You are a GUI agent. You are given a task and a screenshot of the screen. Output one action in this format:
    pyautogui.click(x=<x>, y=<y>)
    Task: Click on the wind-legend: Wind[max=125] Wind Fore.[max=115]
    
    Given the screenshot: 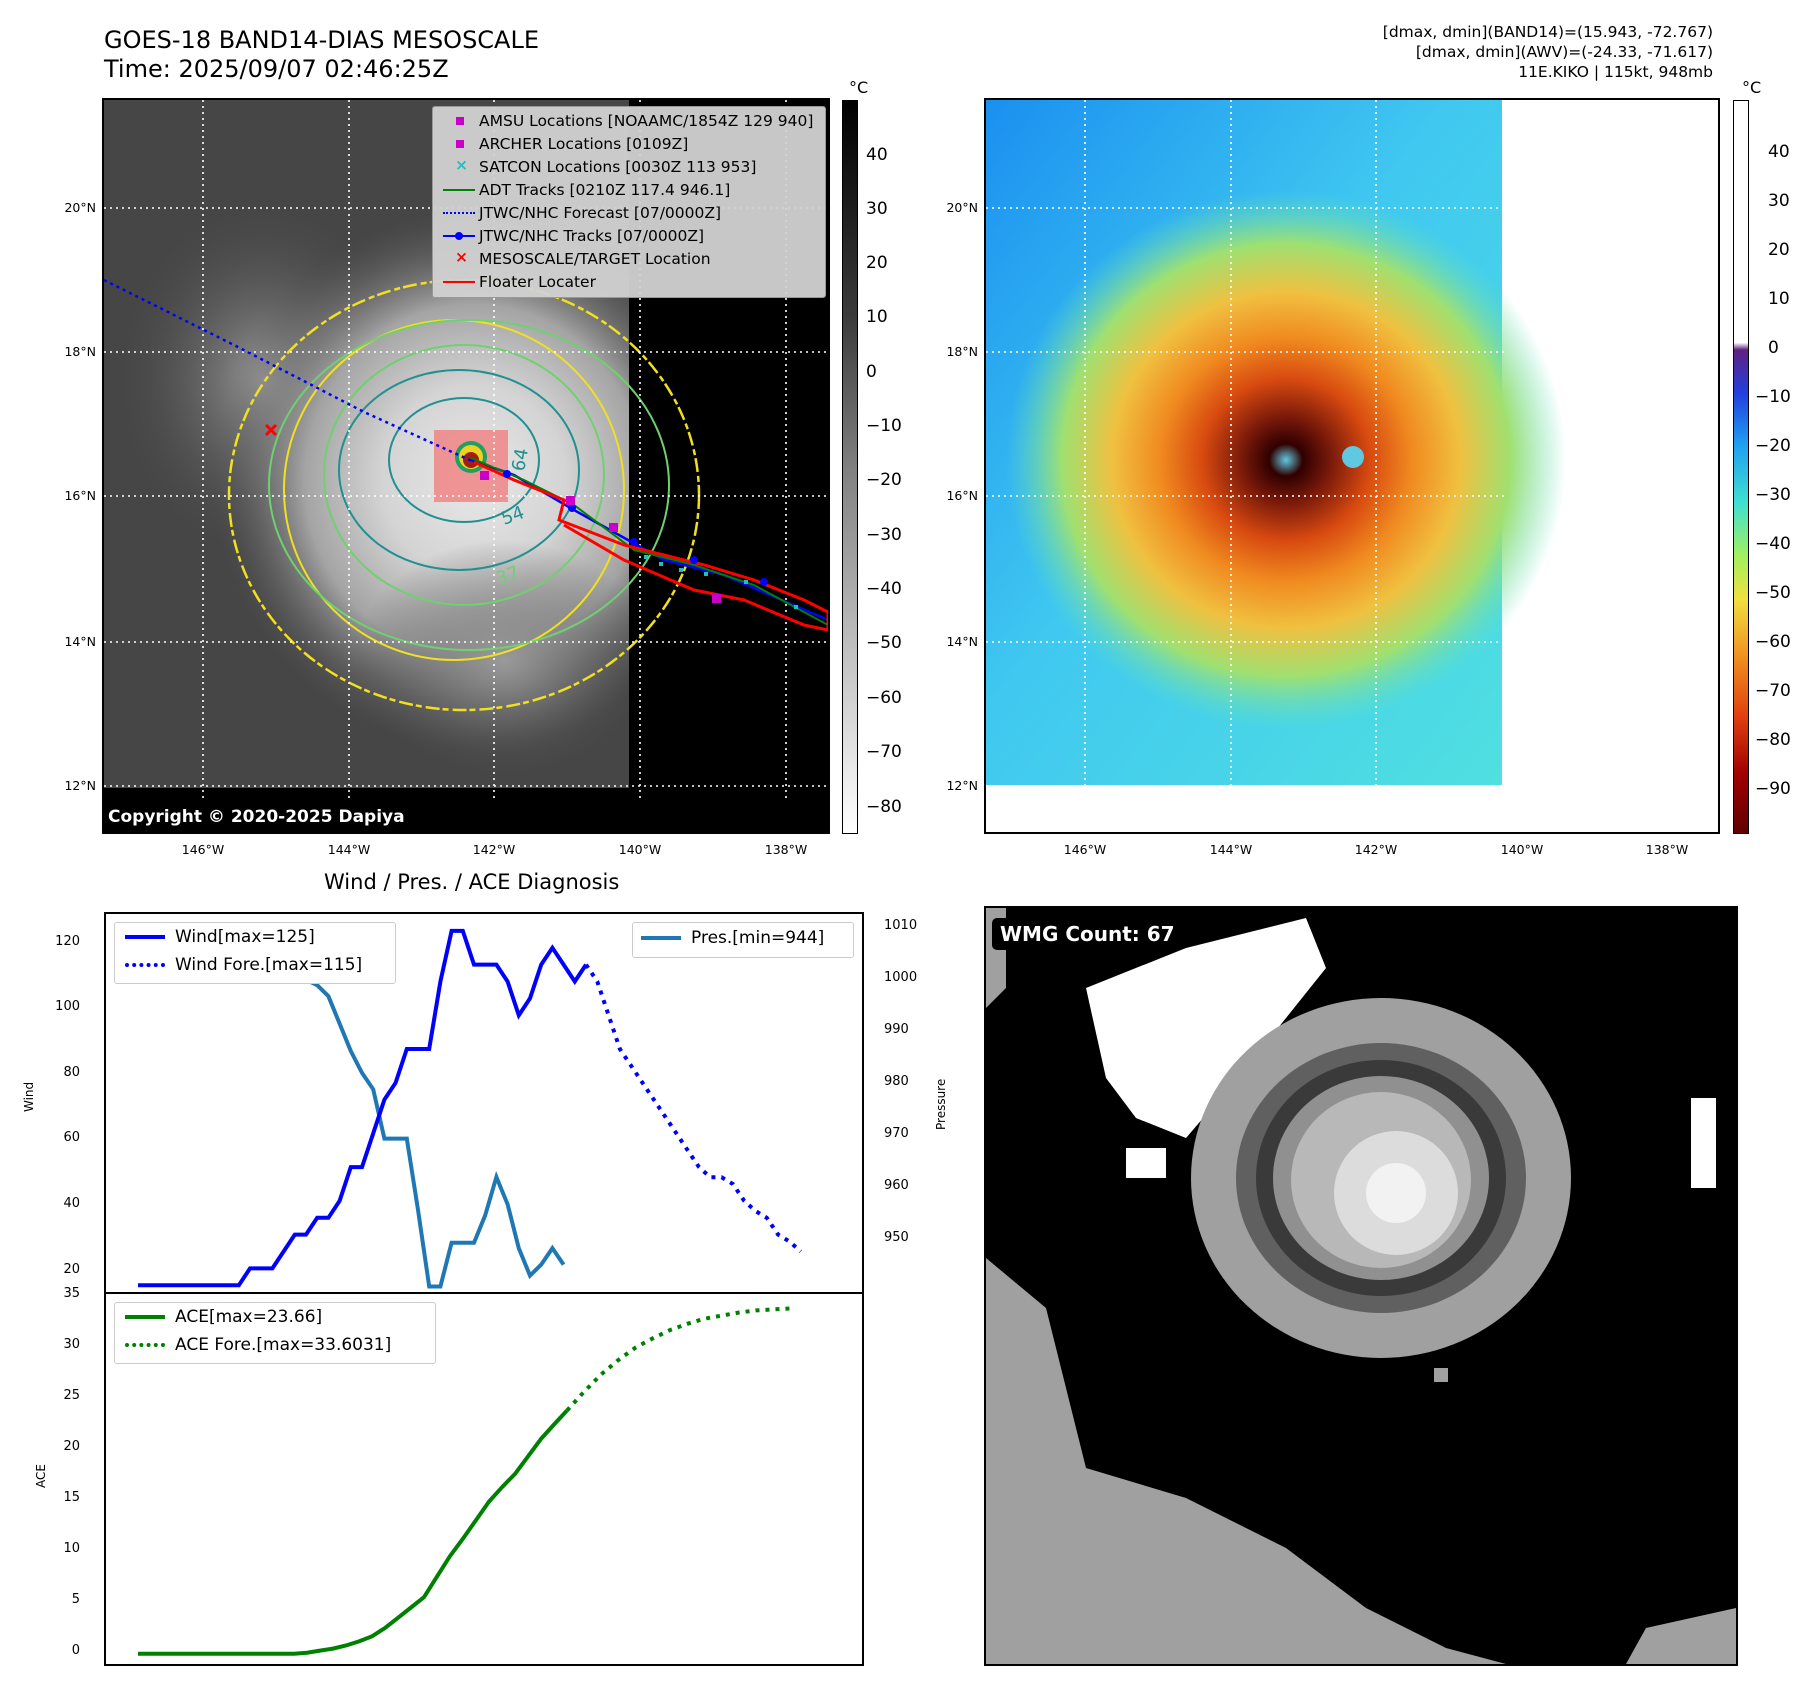 What is the action you would take?
    pyautogui.click(x=255, y=953)
    